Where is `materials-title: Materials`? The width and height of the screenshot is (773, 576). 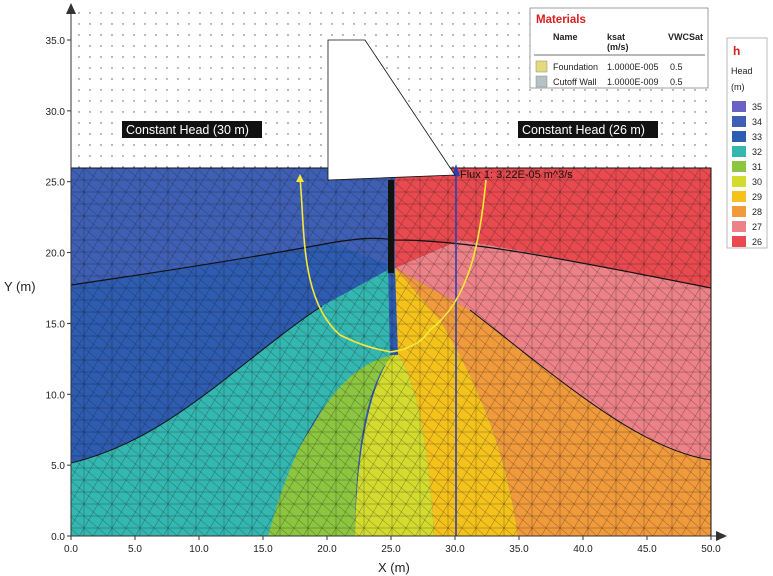 materials-title: Materials is located at coordinates (561, 20).